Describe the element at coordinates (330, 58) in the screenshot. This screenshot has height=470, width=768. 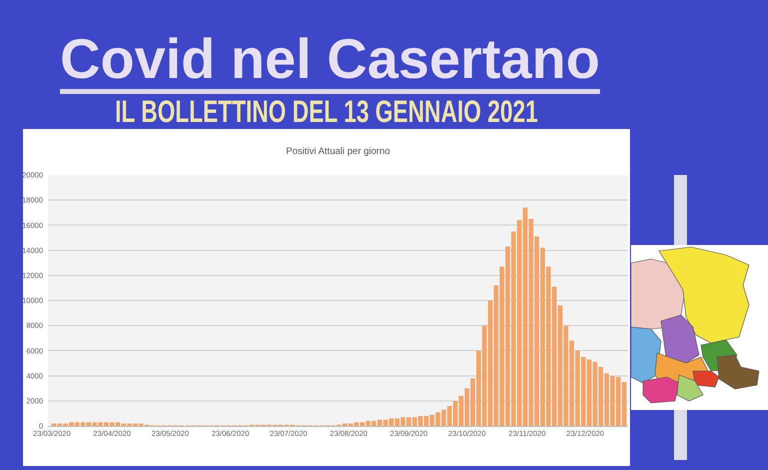
I see `chart-title: Covid nel Casertano` at that location.